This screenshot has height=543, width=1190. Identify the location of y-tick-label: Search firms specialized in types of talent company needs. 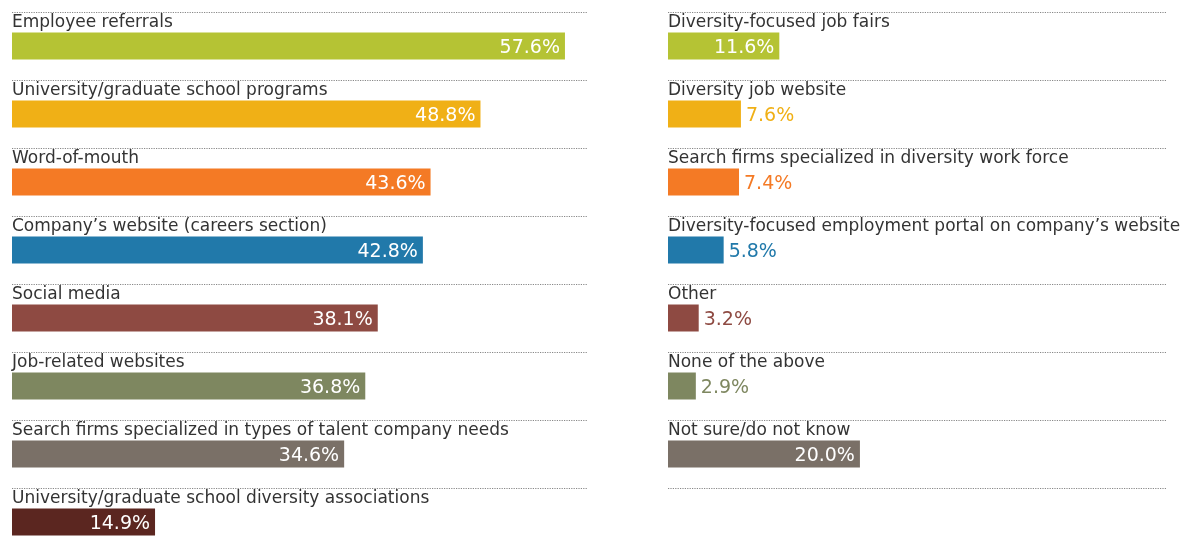
(260, 428).